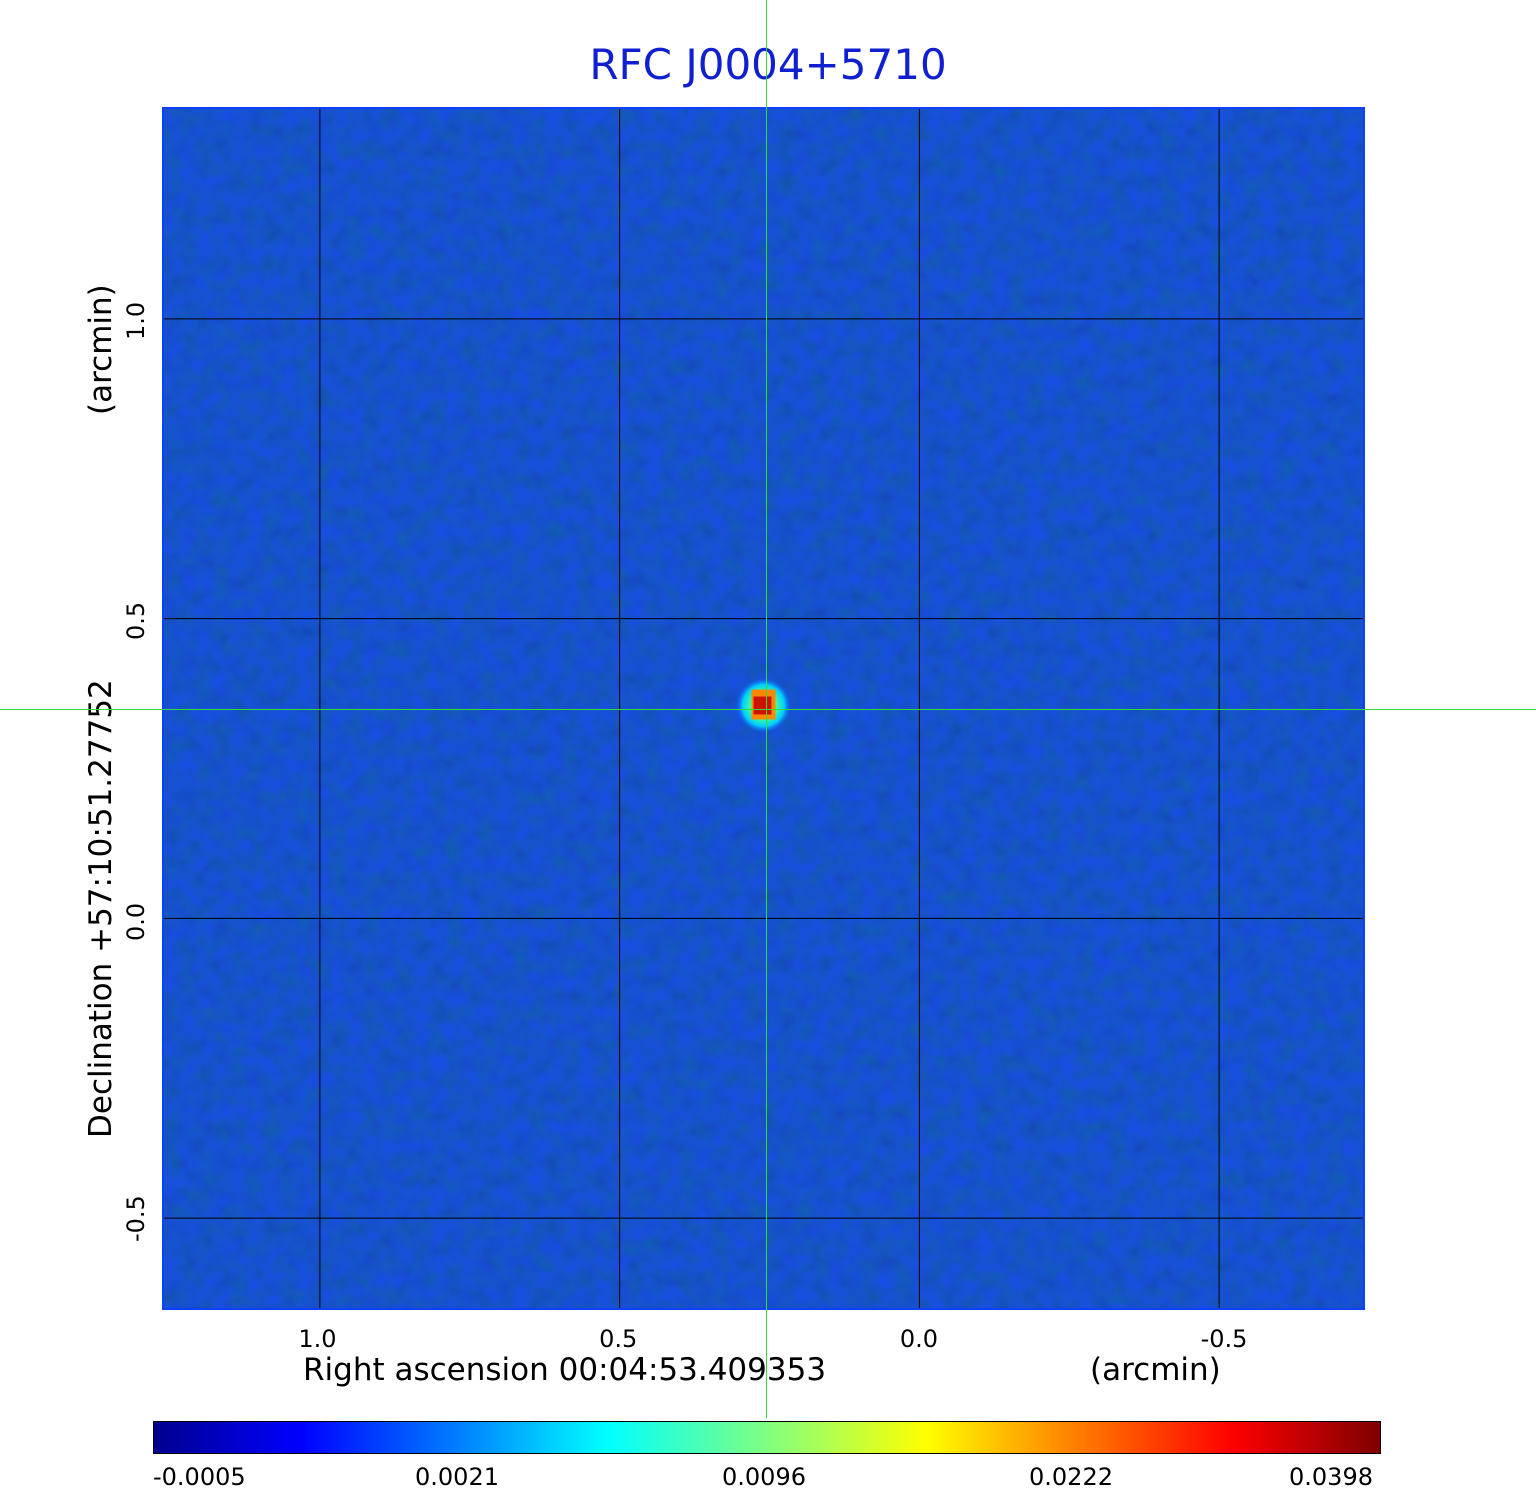 Image resolution: width=1536 pixels, height=1511 pixels. I want to click on chart-title: RFC J0004+5710, so click(768, 64).